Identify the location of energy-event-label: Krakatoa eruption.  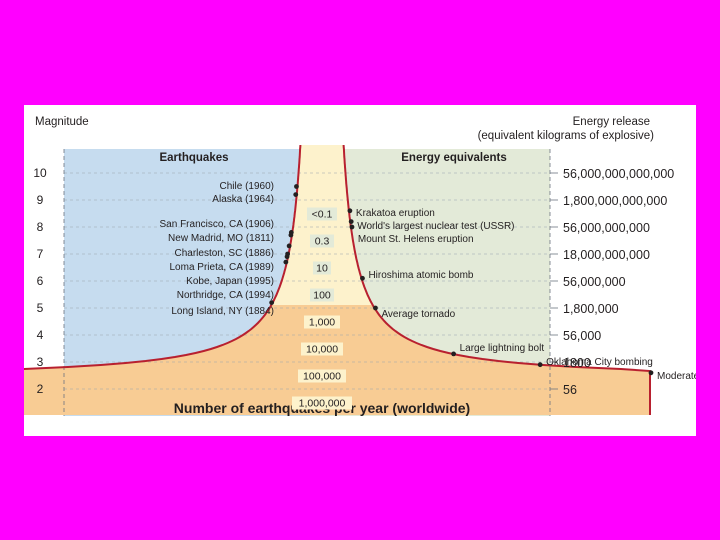
(395, 213).